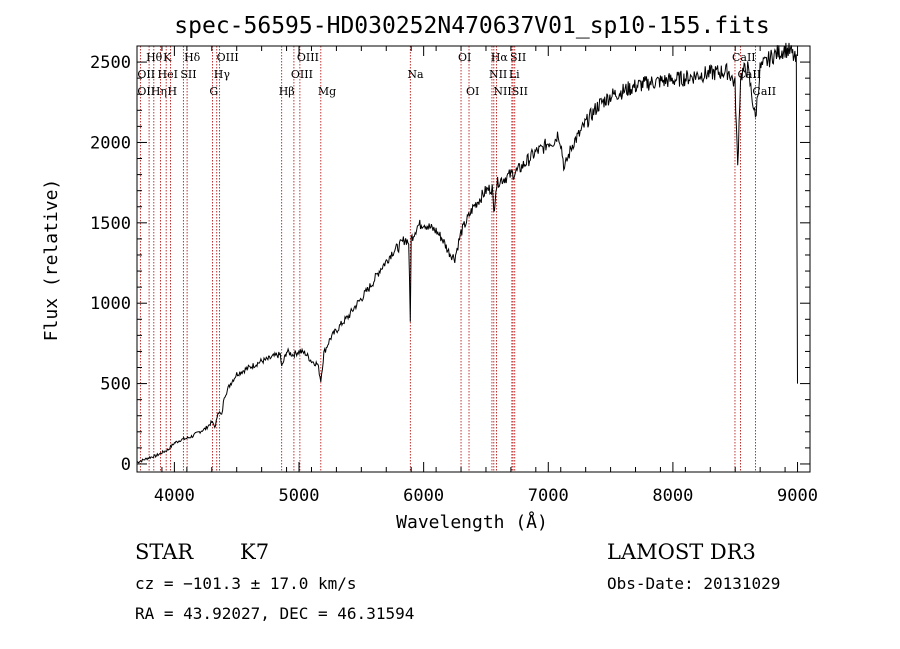  I want to click on y-tick-label: 500, so click(115, 385).